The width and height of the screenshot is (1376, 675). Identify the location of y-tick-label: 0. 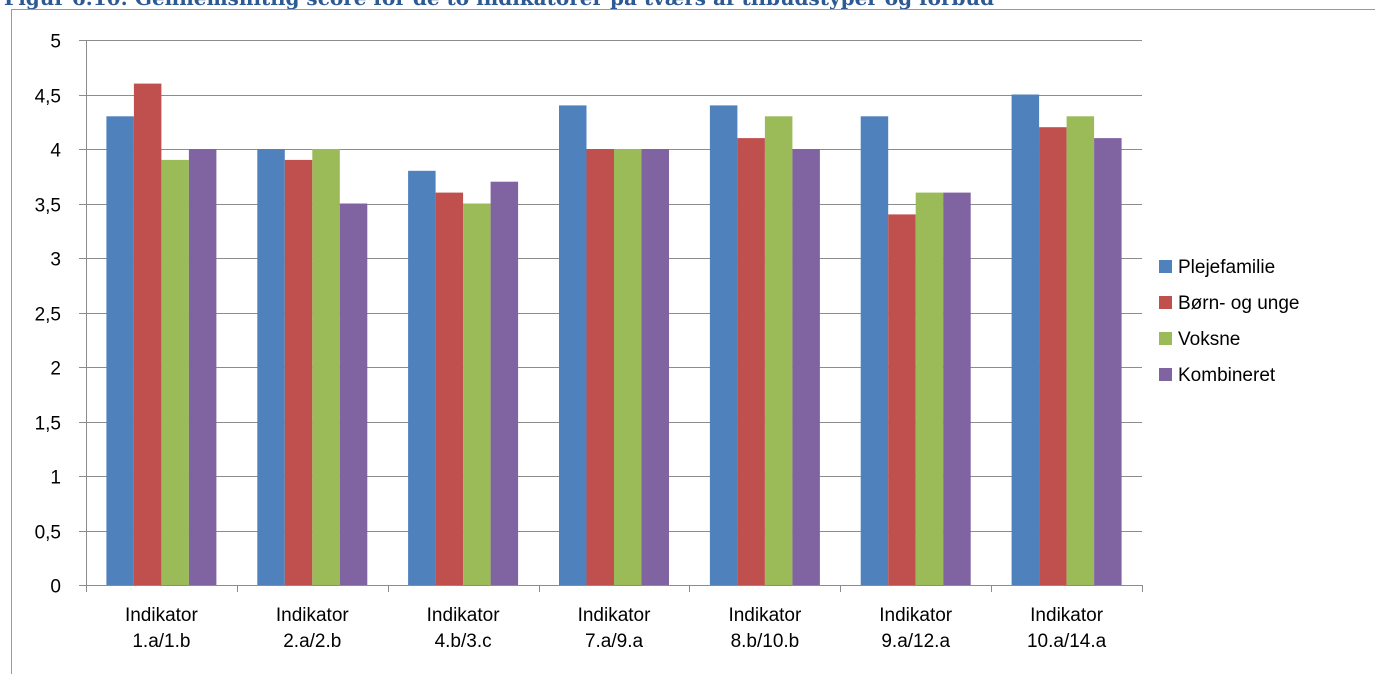
(55, 587).